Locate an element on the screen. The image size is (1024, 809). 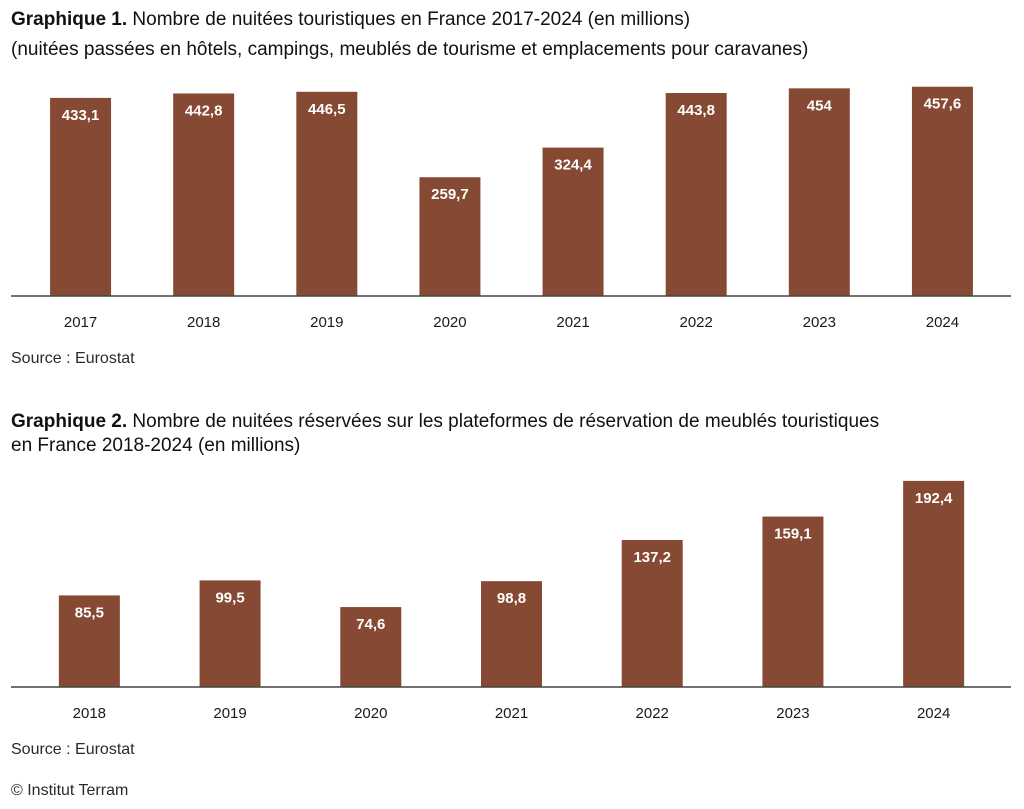
value-label-2017: 433,1 is located at coordinates (81, 115).